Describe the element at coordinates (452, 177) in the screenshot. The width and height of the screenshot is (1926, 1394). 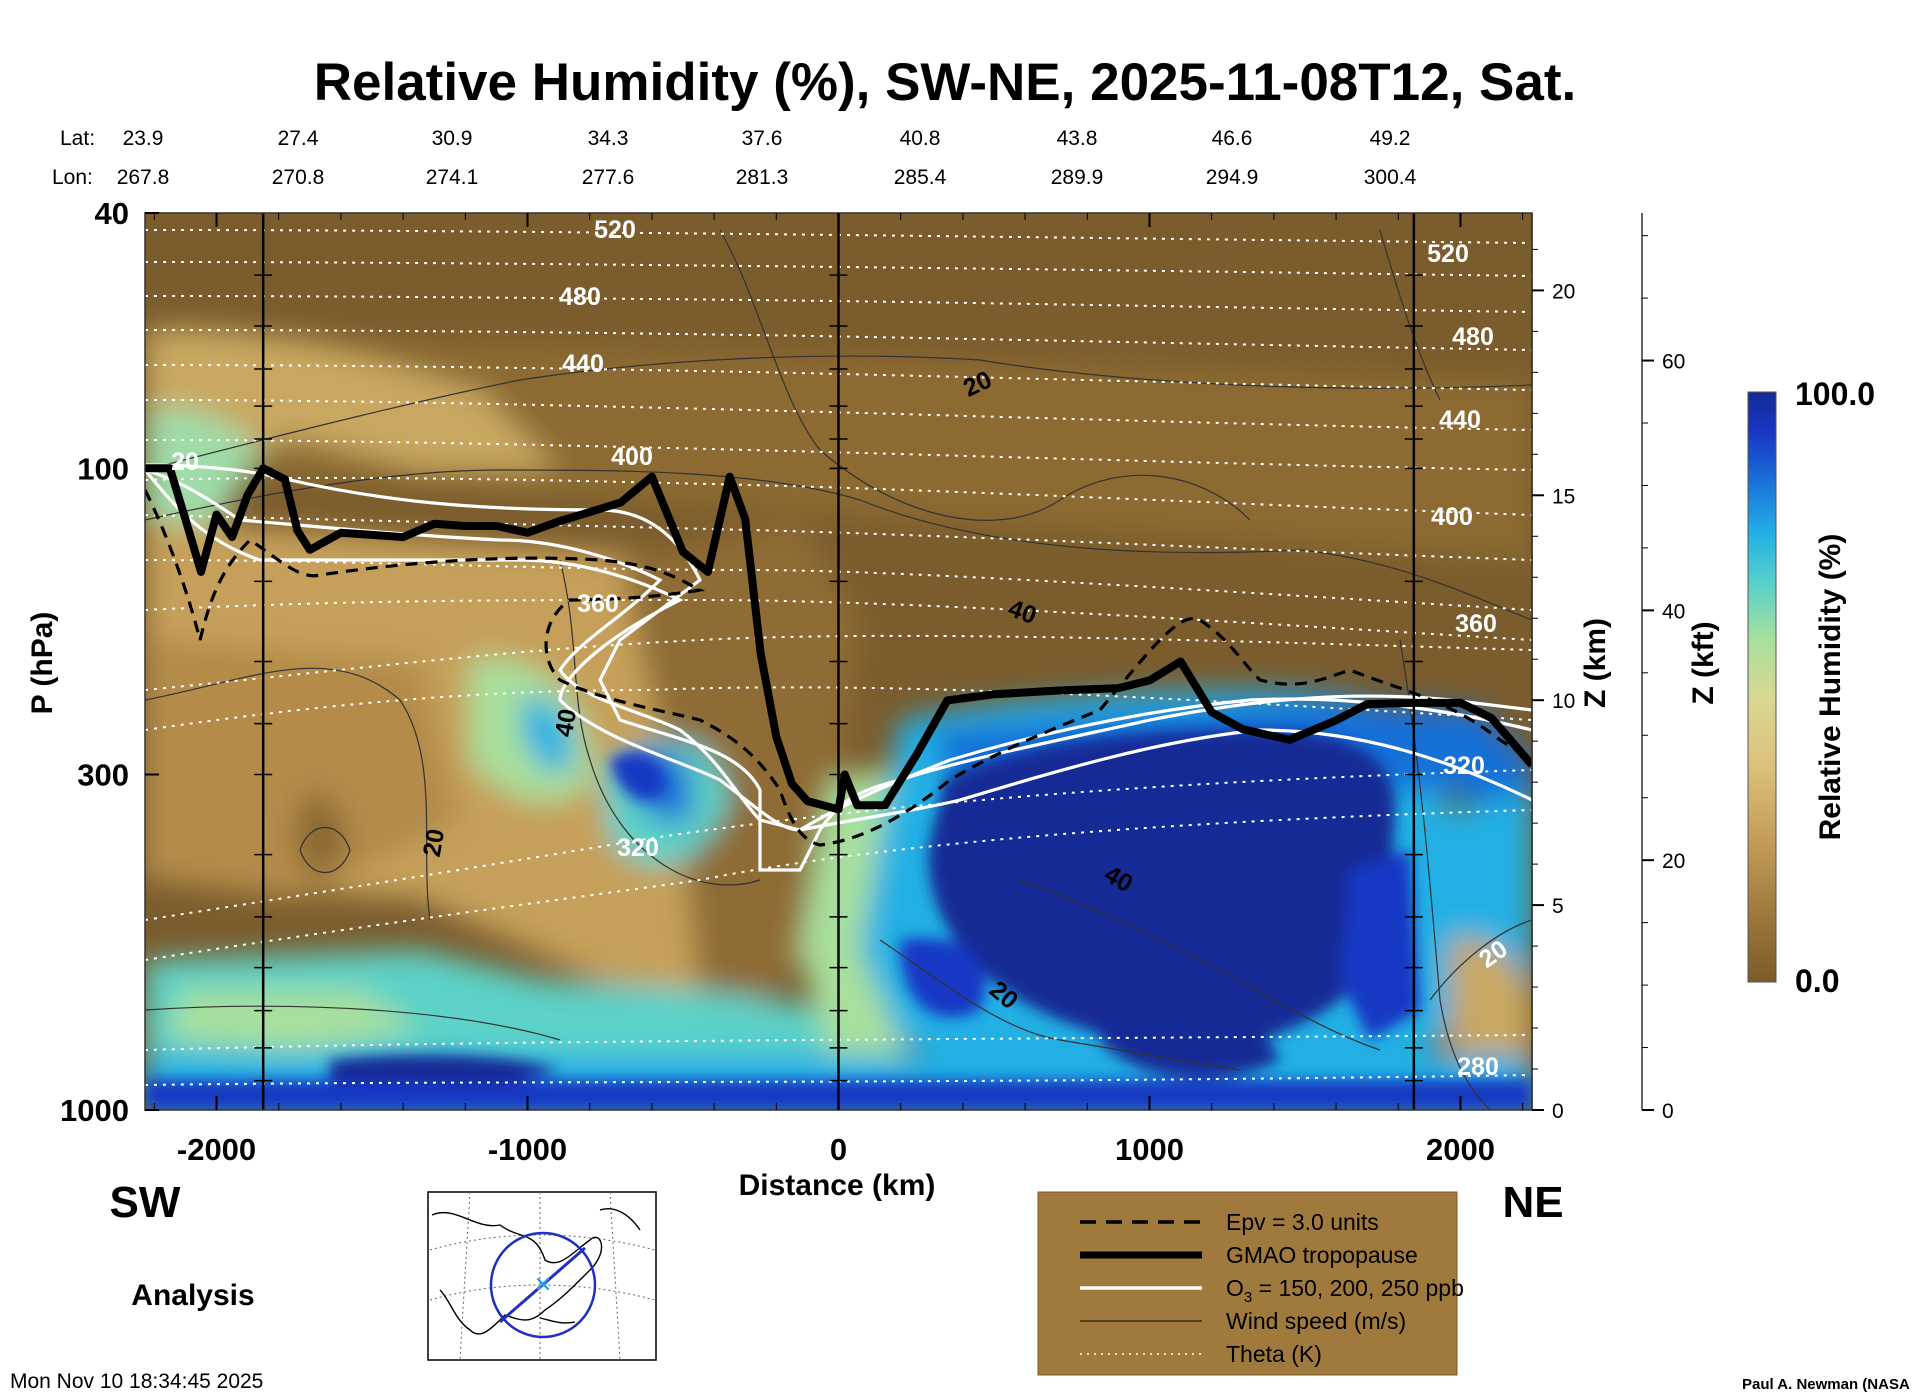
I see `lon-value: 274.1` at that location.